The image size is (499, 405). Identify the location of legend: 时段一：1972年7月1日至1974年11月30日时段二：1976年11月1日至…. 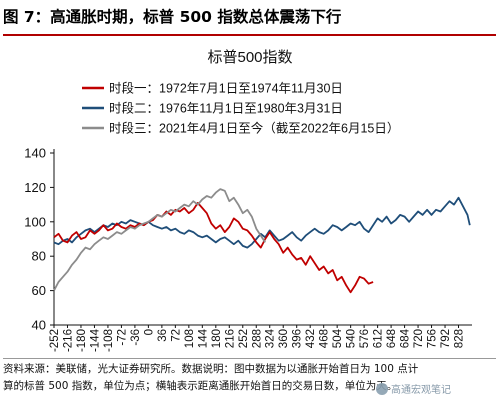
(240, 108).